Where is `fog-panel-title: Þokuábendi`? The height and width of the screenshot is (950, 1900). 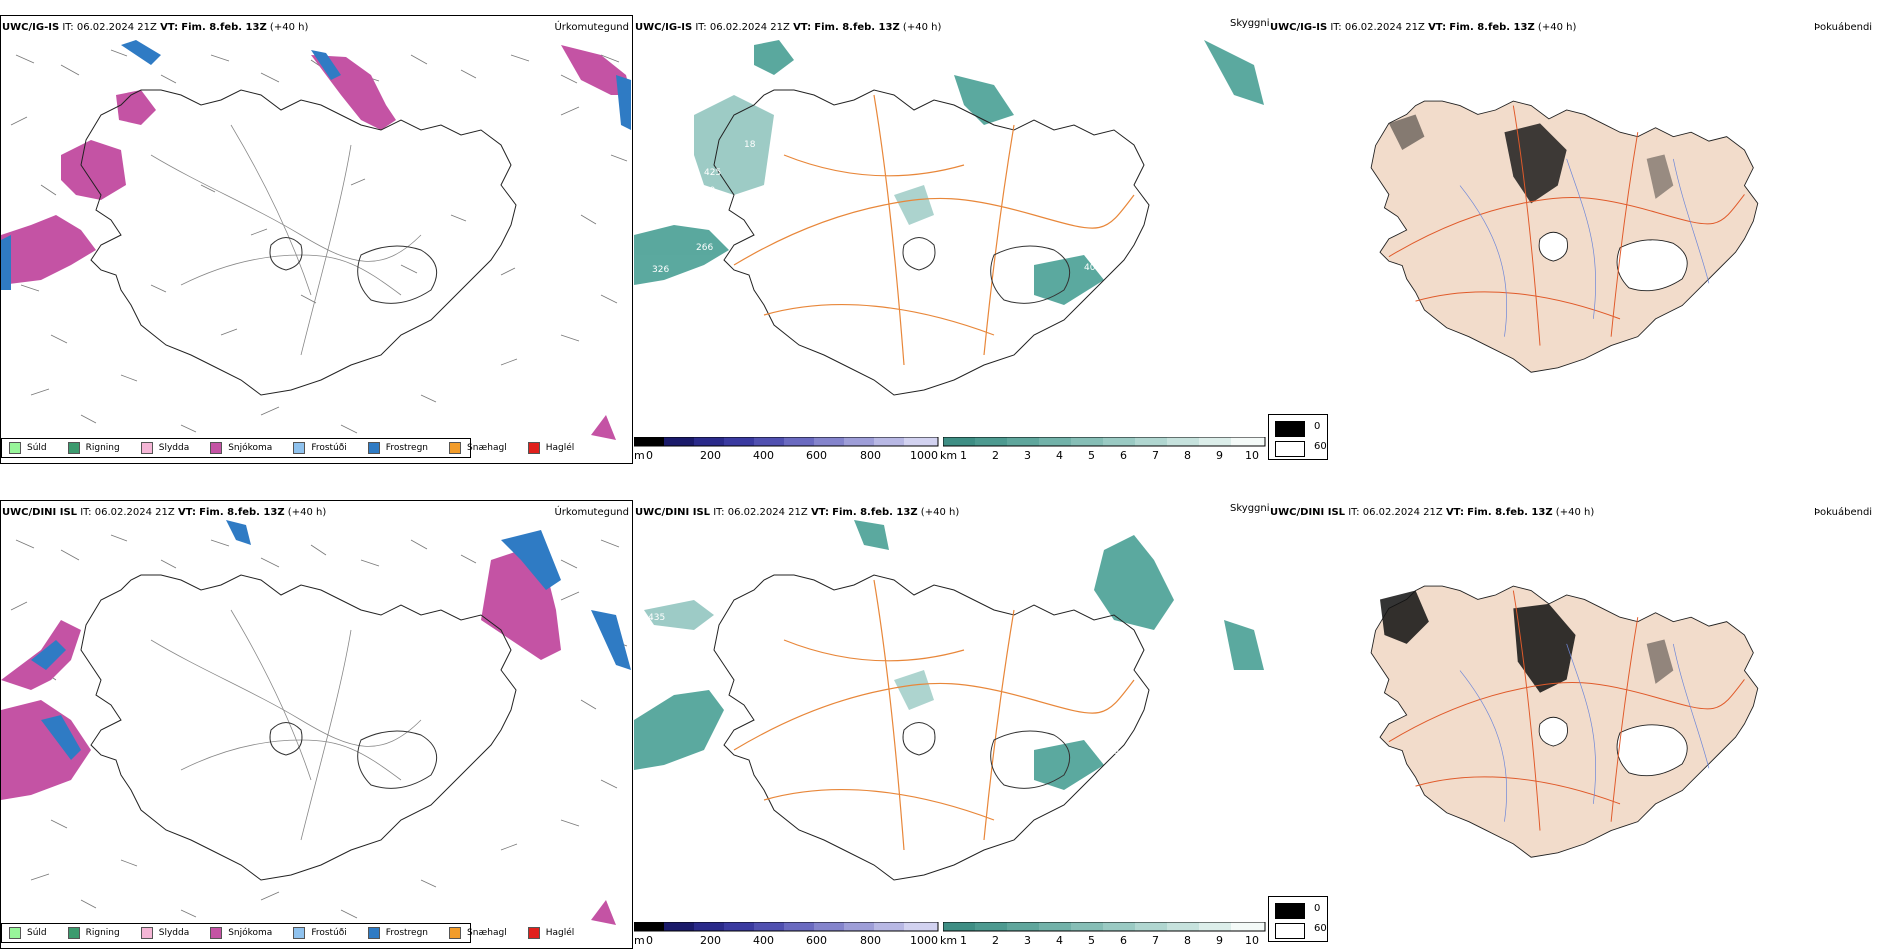
fog-panel-title: Þokuábendi is located at coordinates (1843, 512).